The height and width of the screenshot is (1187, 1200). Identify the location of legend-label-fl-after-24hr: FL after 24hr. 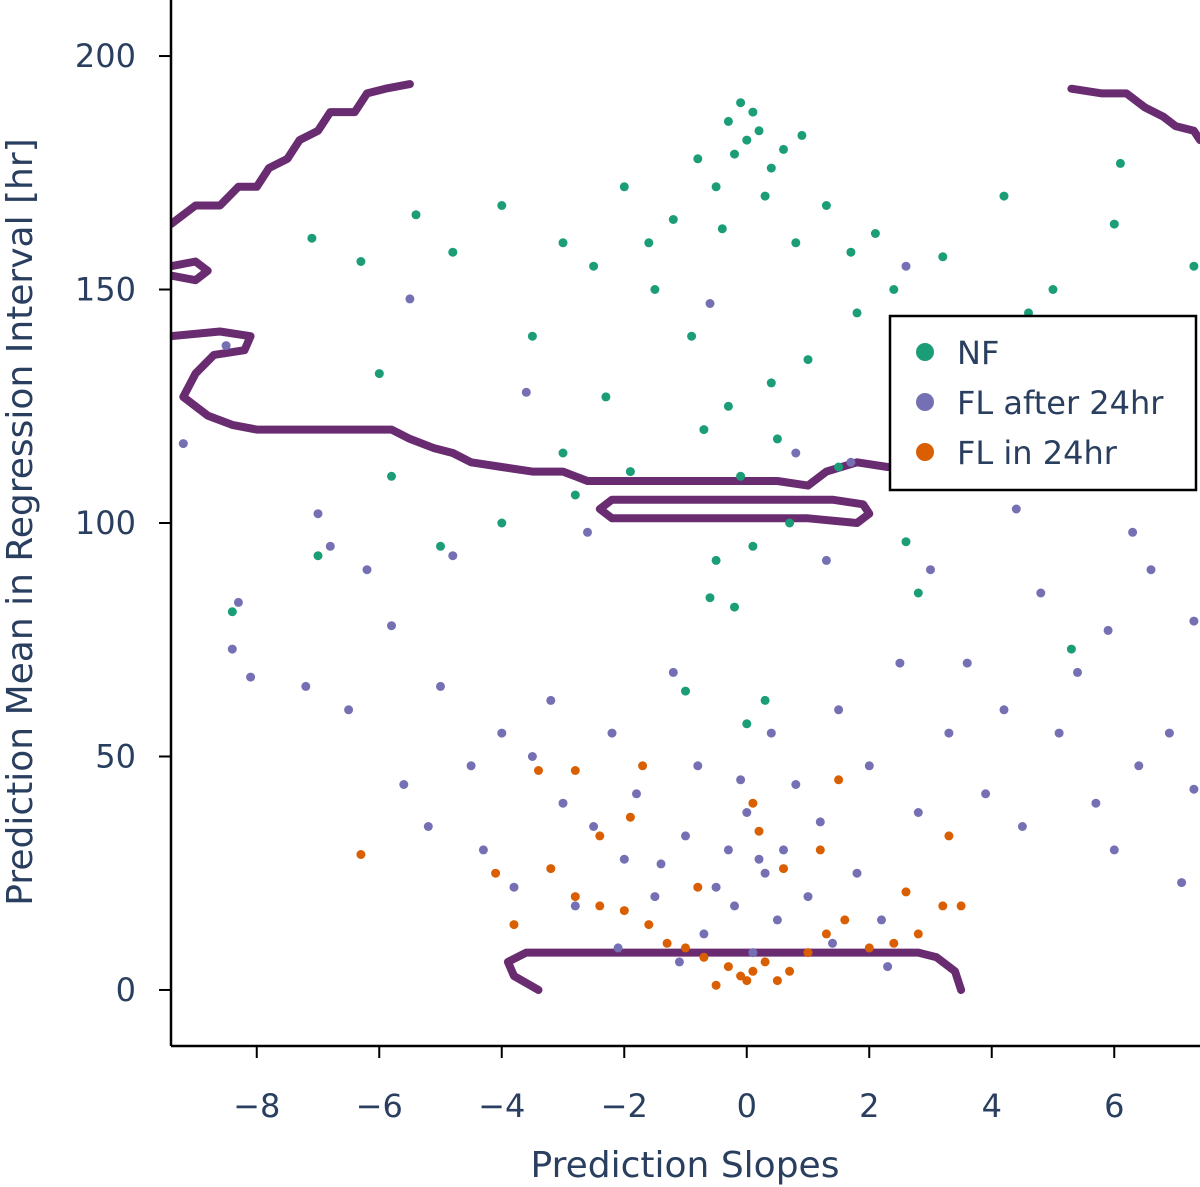
(1060, 403).